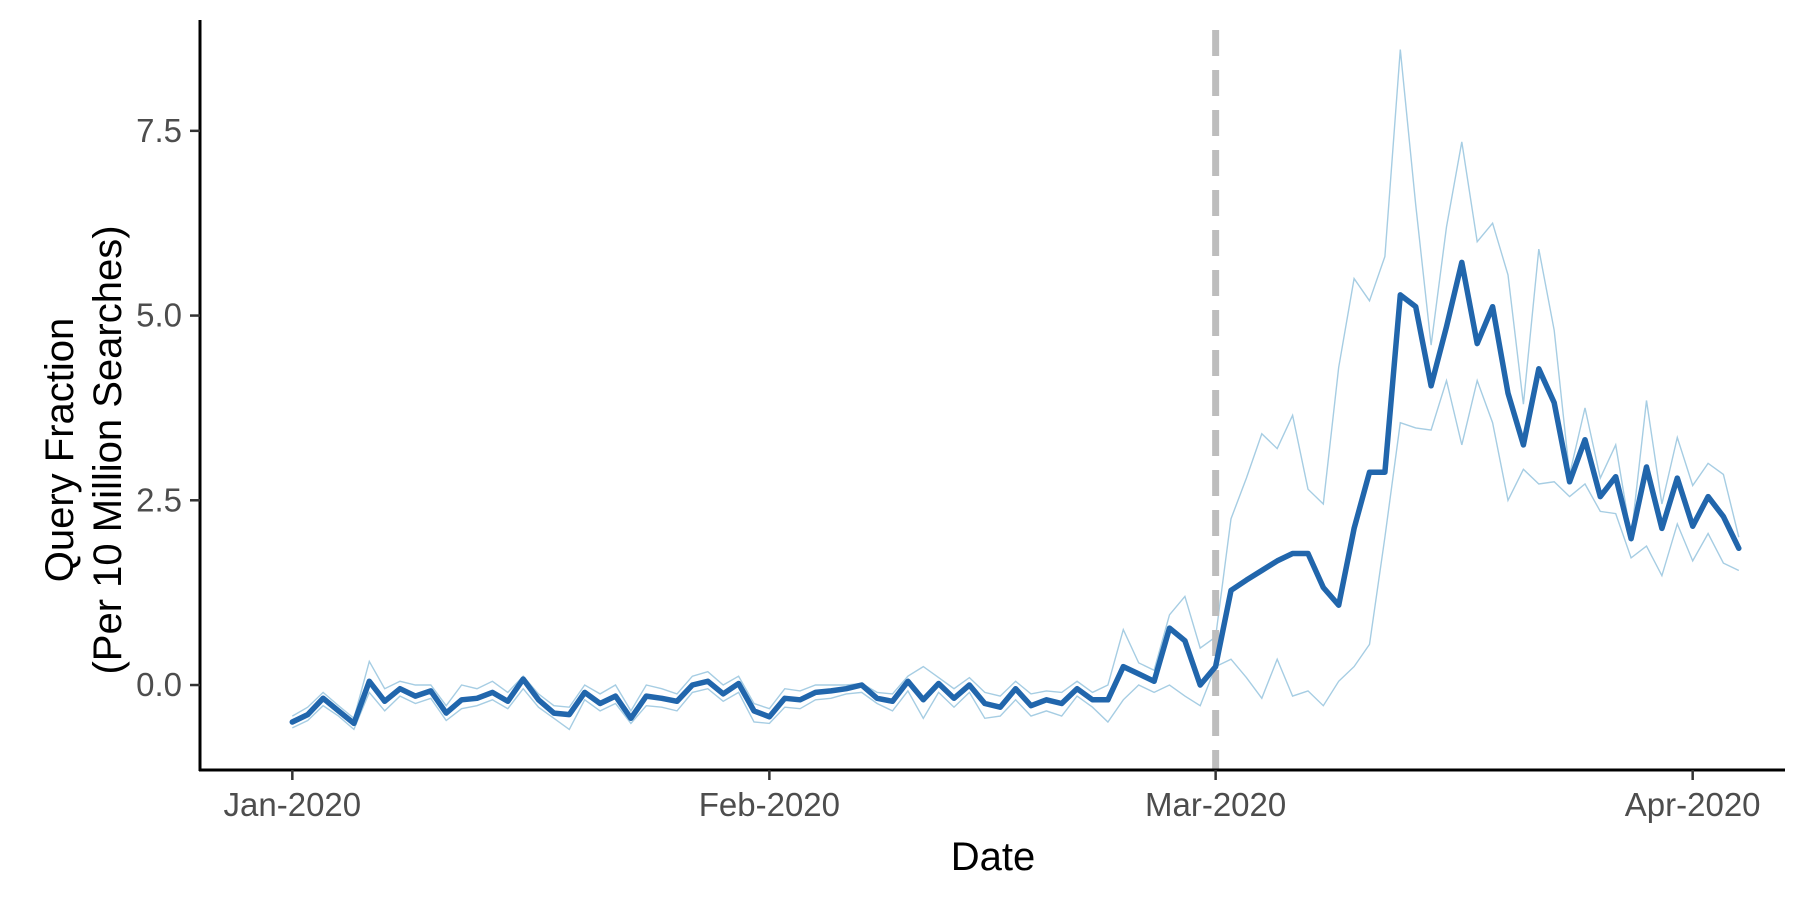 The width and height of the screenshot is (1800, 900). What do you see at coordinates (168, 407) in the screenshot?
I see `y-axis-ticks: 0.0 2.5 5.0 7.5` at bounding box center [168, 407].